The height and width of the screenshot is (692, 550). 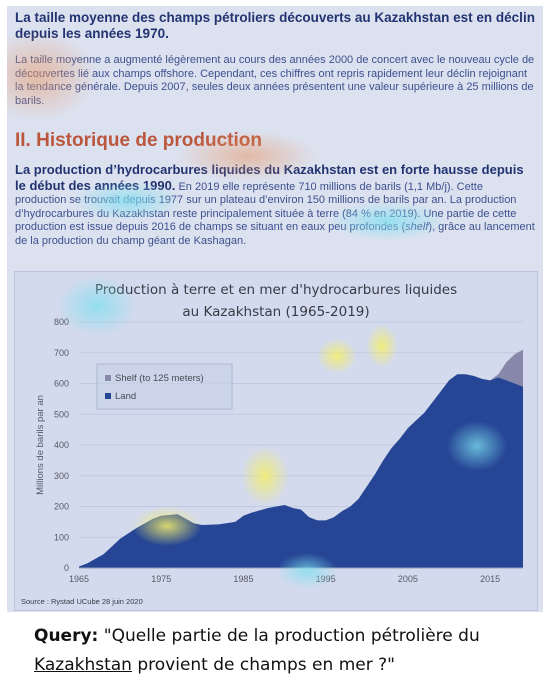 What do you see at coordinates (417, 227) in the screenshot?
I see `paragraph-production-italic: shelf` at bounding box center [417, 227].